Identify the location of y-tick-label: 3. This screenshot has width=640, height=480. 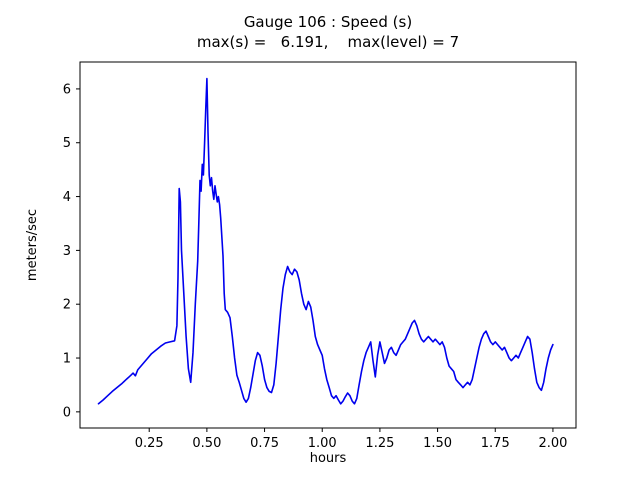
(67, 251).